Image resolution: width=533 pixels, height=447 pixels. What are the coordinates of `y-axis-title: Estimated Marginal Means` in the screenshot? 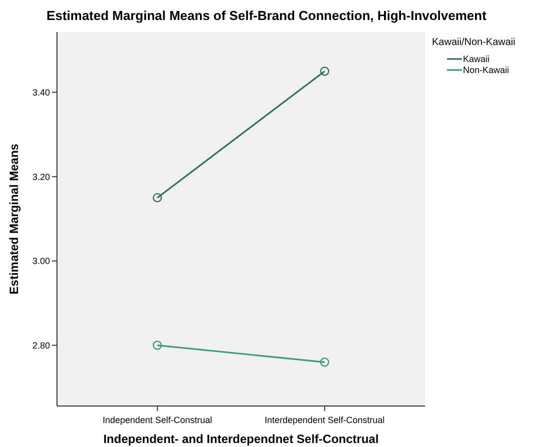 It's located at (14, 218).